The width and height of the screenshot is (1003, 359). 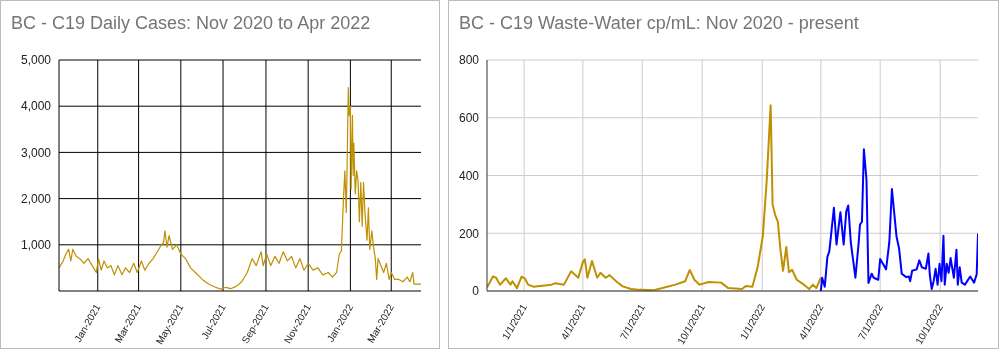 I want to click on y-tick-label: 200, so click(x=469, y=233).